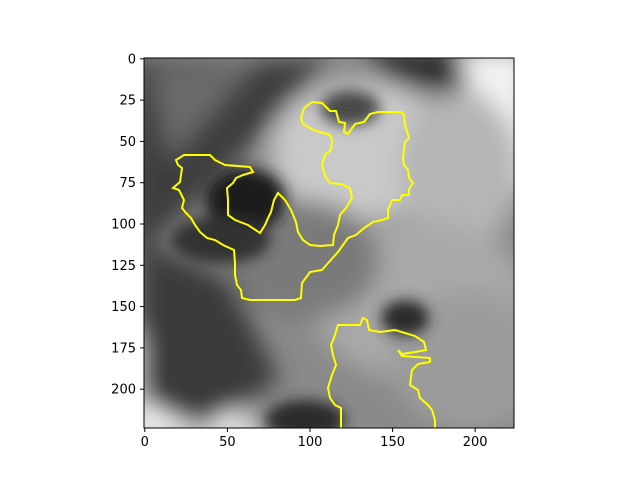 Image resolution: width=640 pixels, height=480 pixels. I want to click on x-axis: 0 50 100 150 200, so click(314, 439).